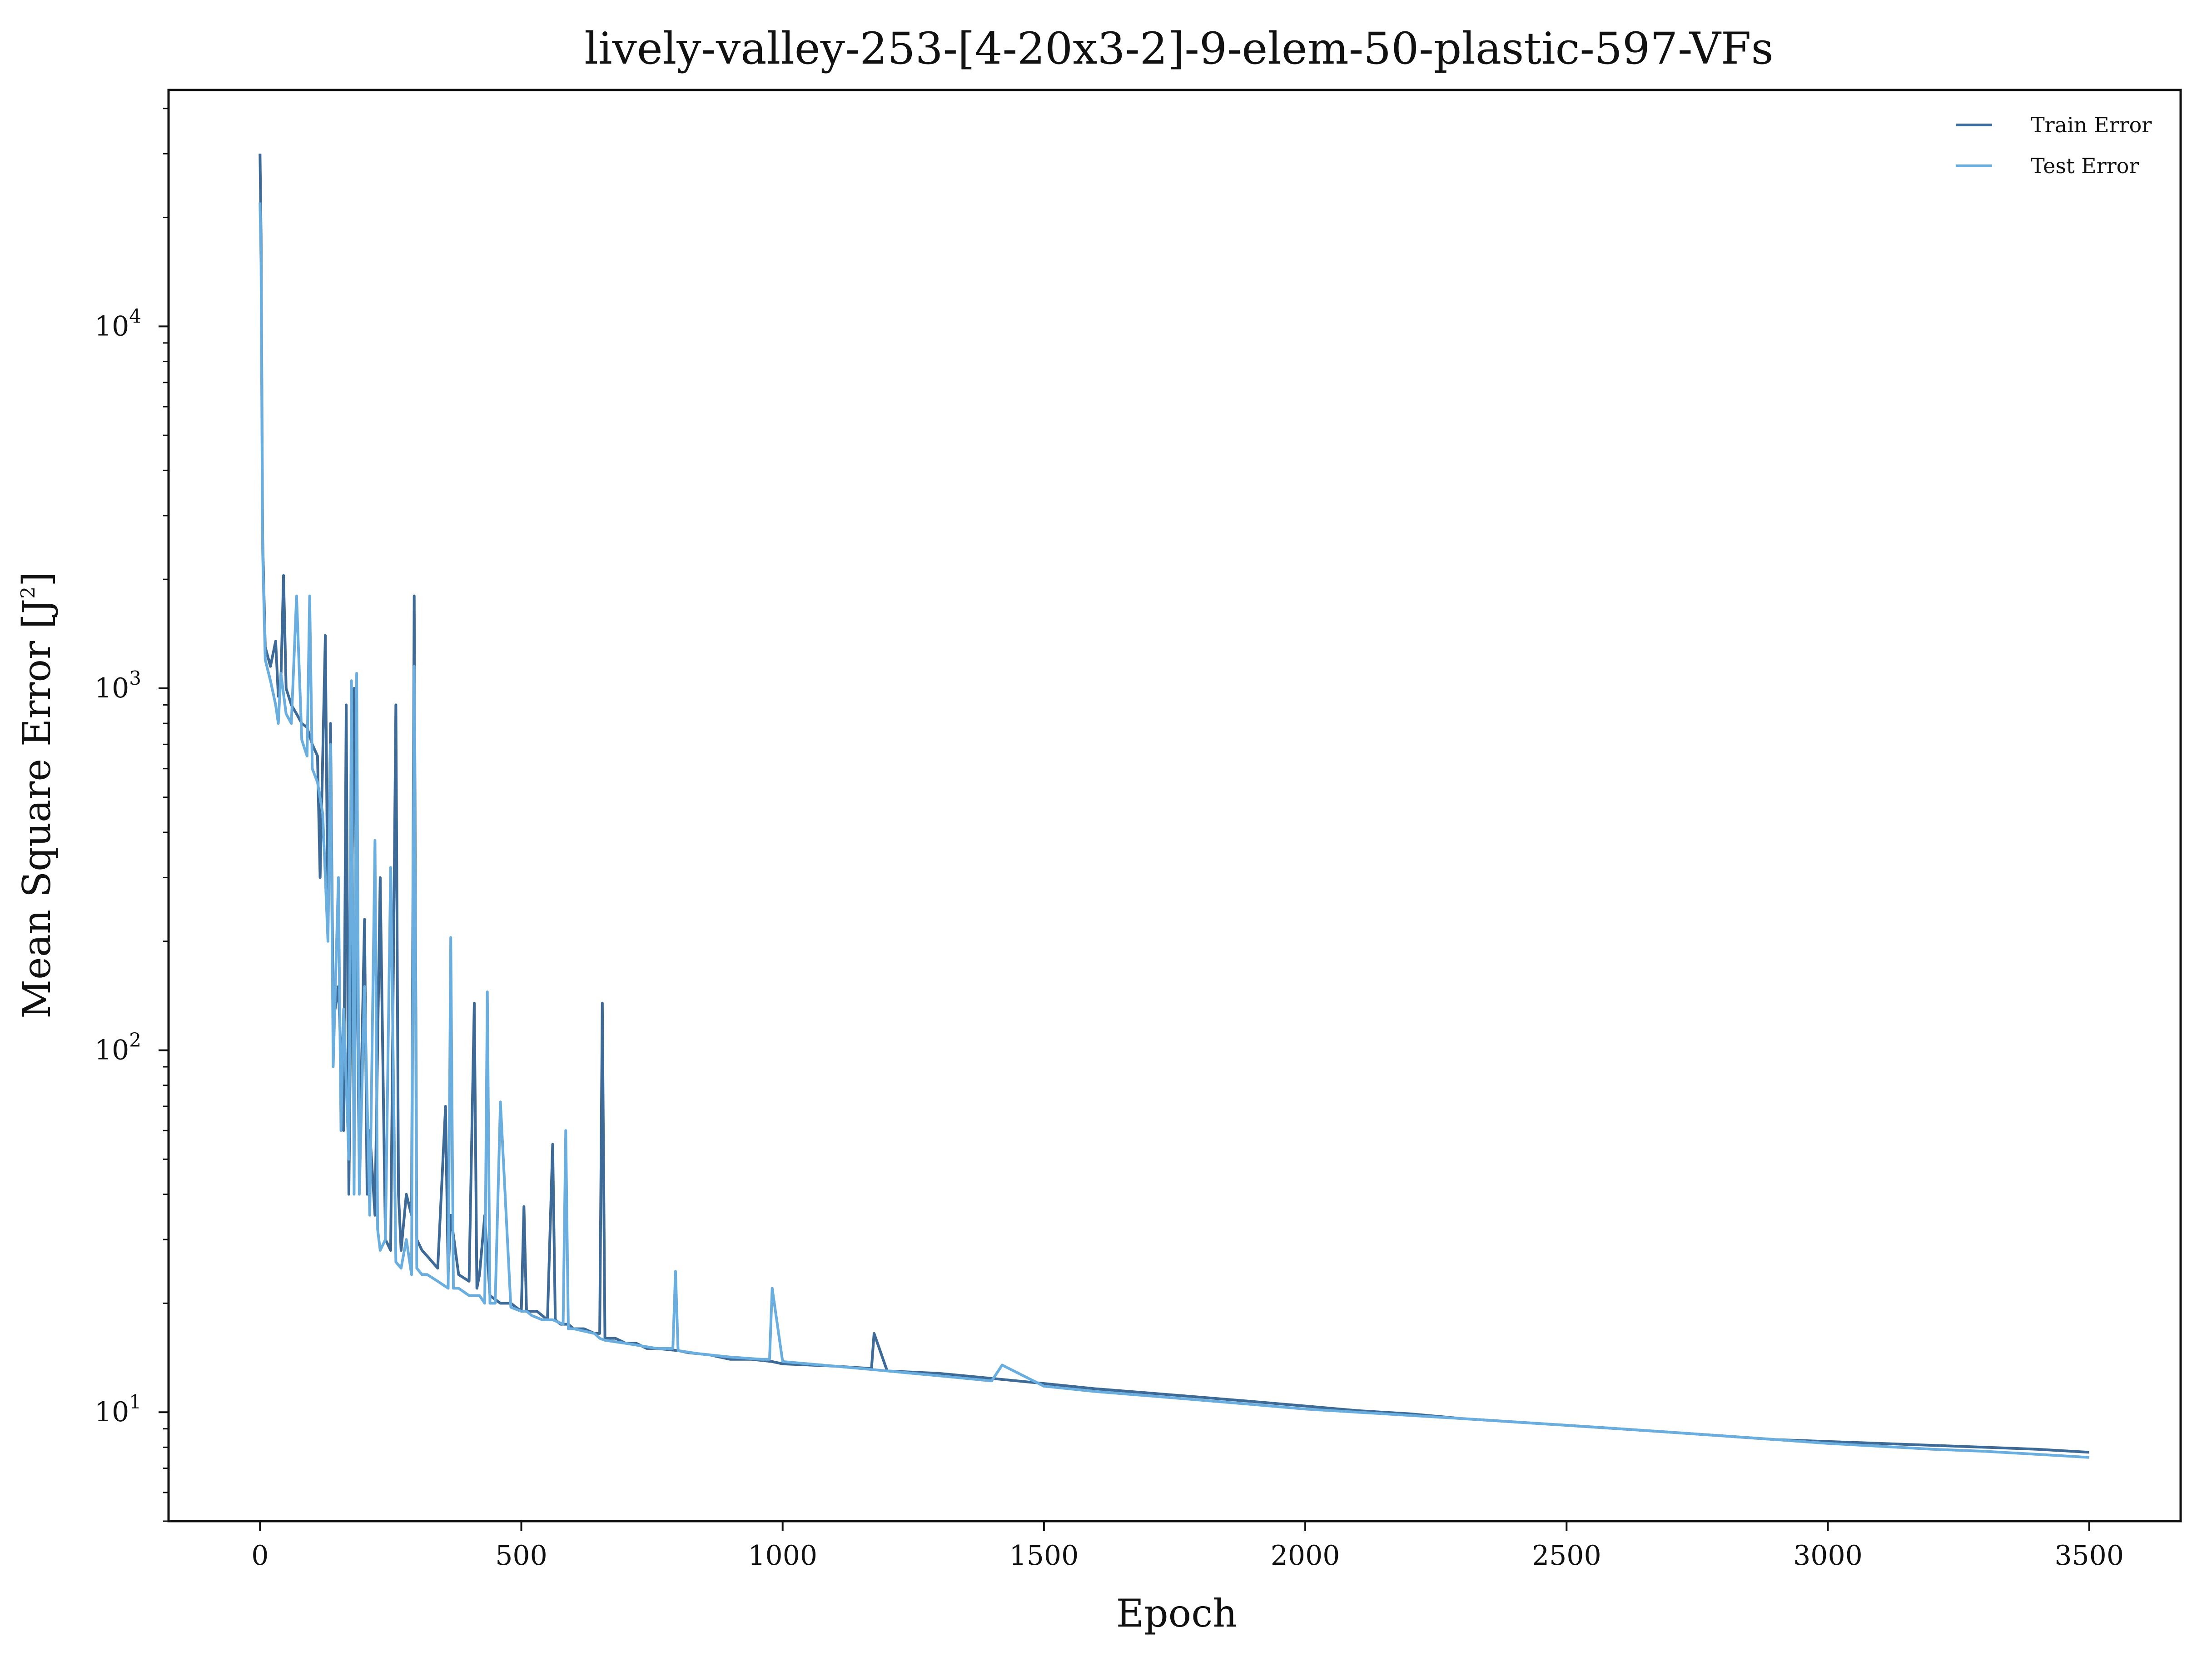 Image resolution: width=2212 pixels, height=1667 pixels. I want to click on y-axis-title-sup: 2, so click(28, 593).